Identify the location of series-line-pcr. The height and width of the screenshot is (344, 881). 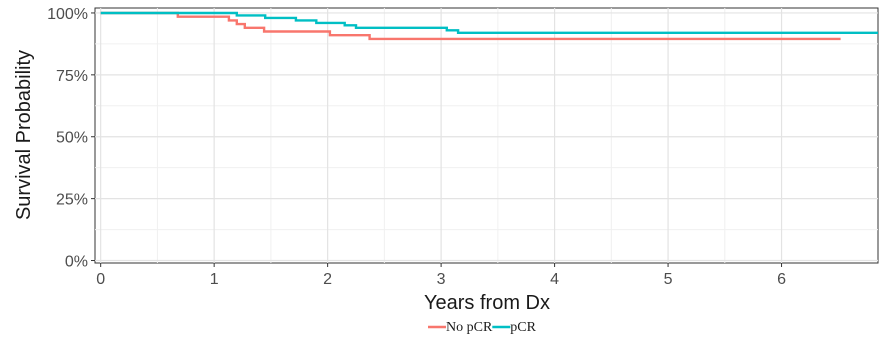
(489, 22).